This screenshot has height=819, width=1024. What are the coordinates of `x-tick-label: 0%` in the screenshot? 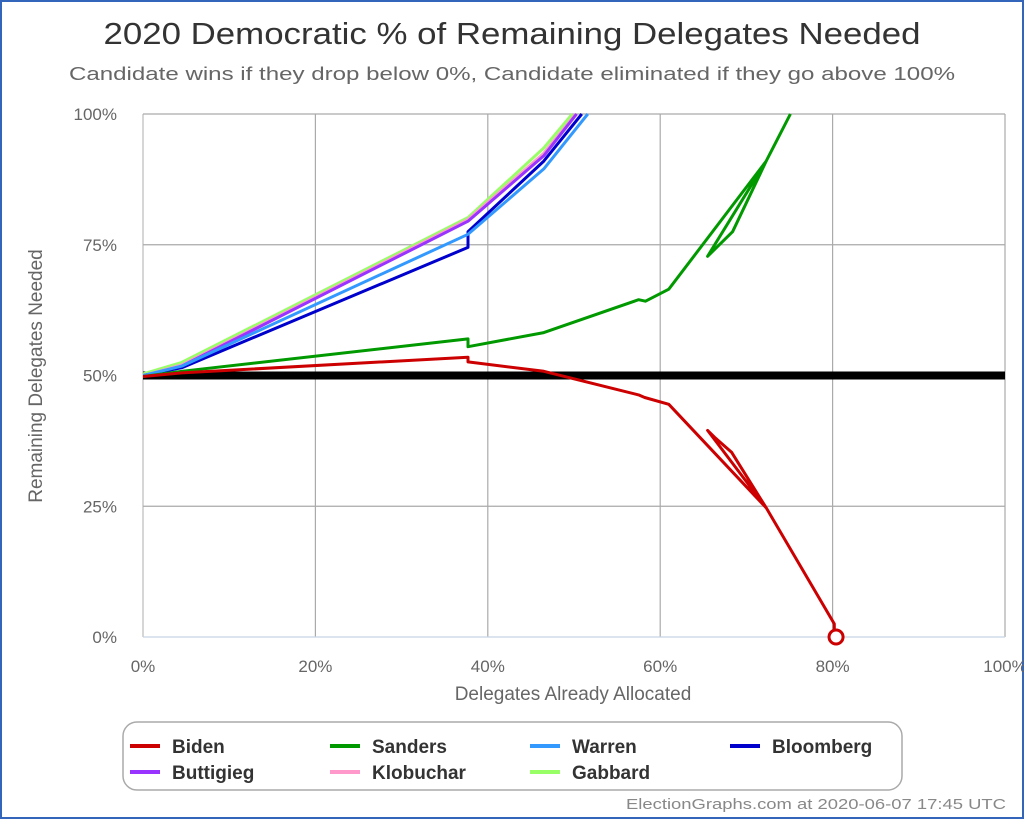 It's located at (143, 666).